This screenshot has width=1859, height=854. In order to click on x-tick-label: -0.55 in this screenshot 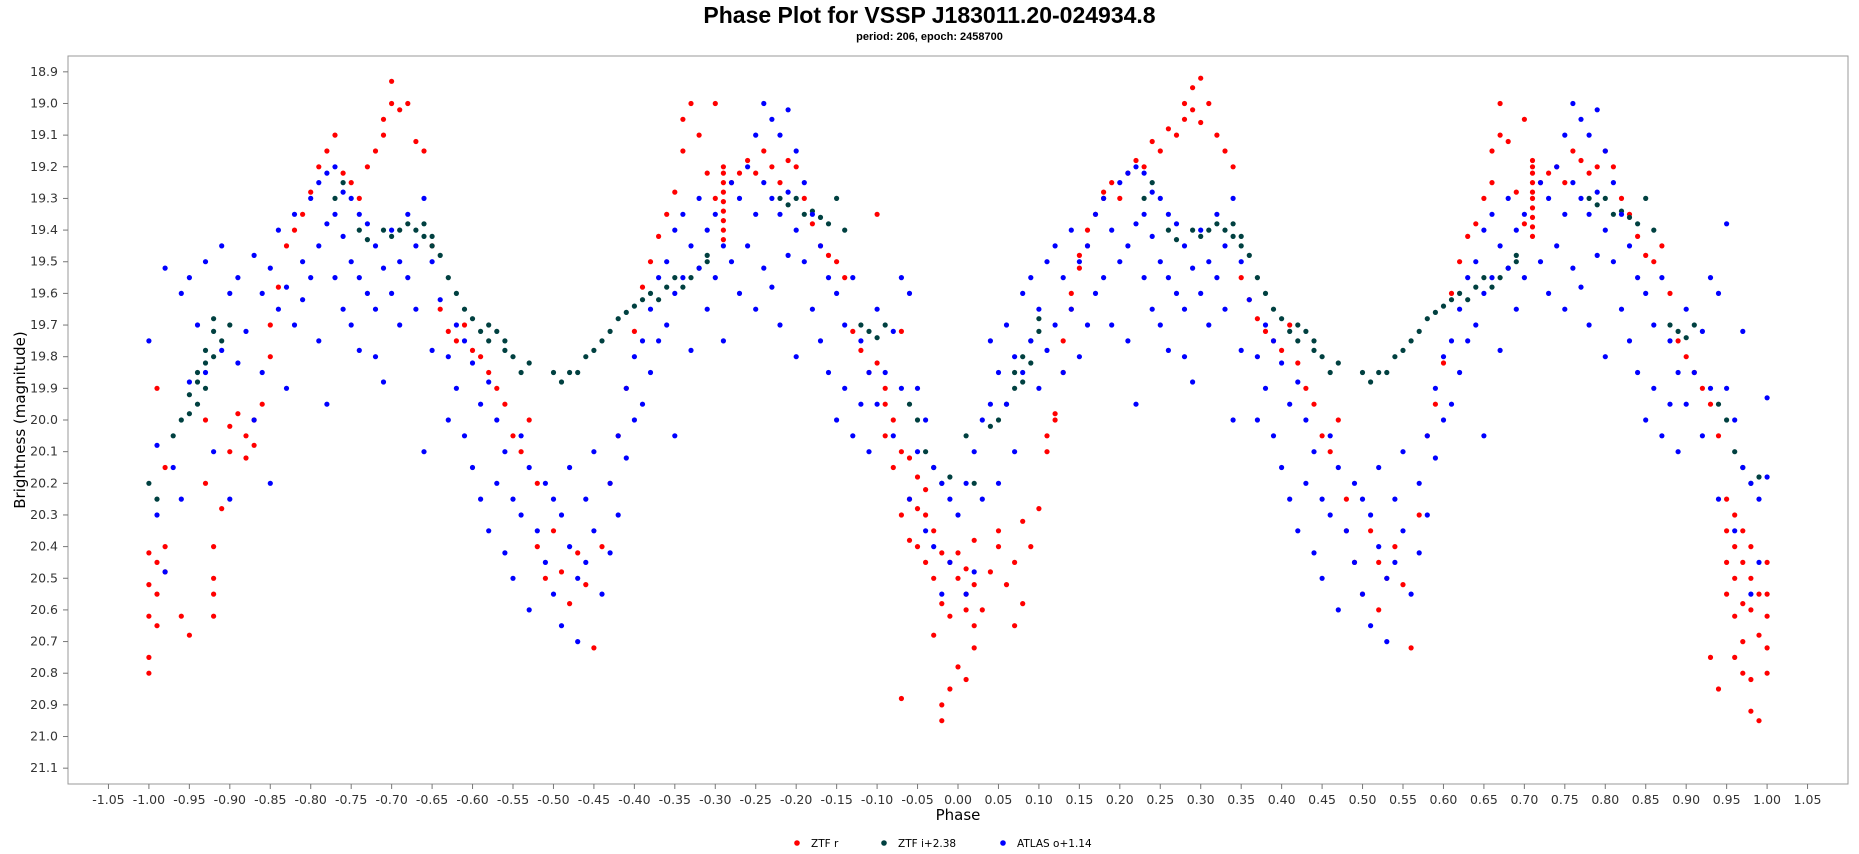, I will do `click(513, 799)`.